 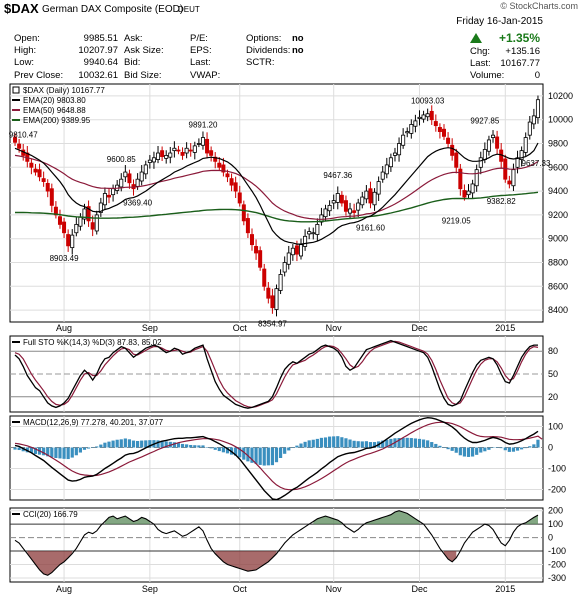 What do you see at coordinates (560, 96) in the screenshot?
I see `y-tick-label: 10200` at bounding box center [560, 96].